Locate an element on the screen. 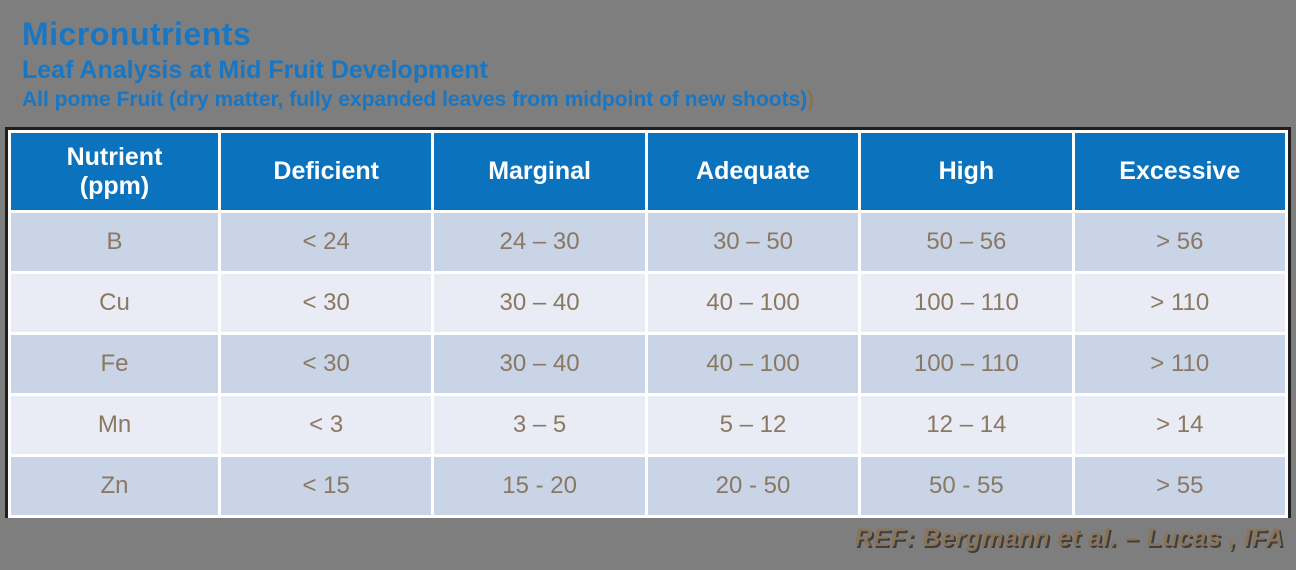 The height and width of the screenshot is (570, 1296). column-header-high: High is located at coordinates (966, 171).